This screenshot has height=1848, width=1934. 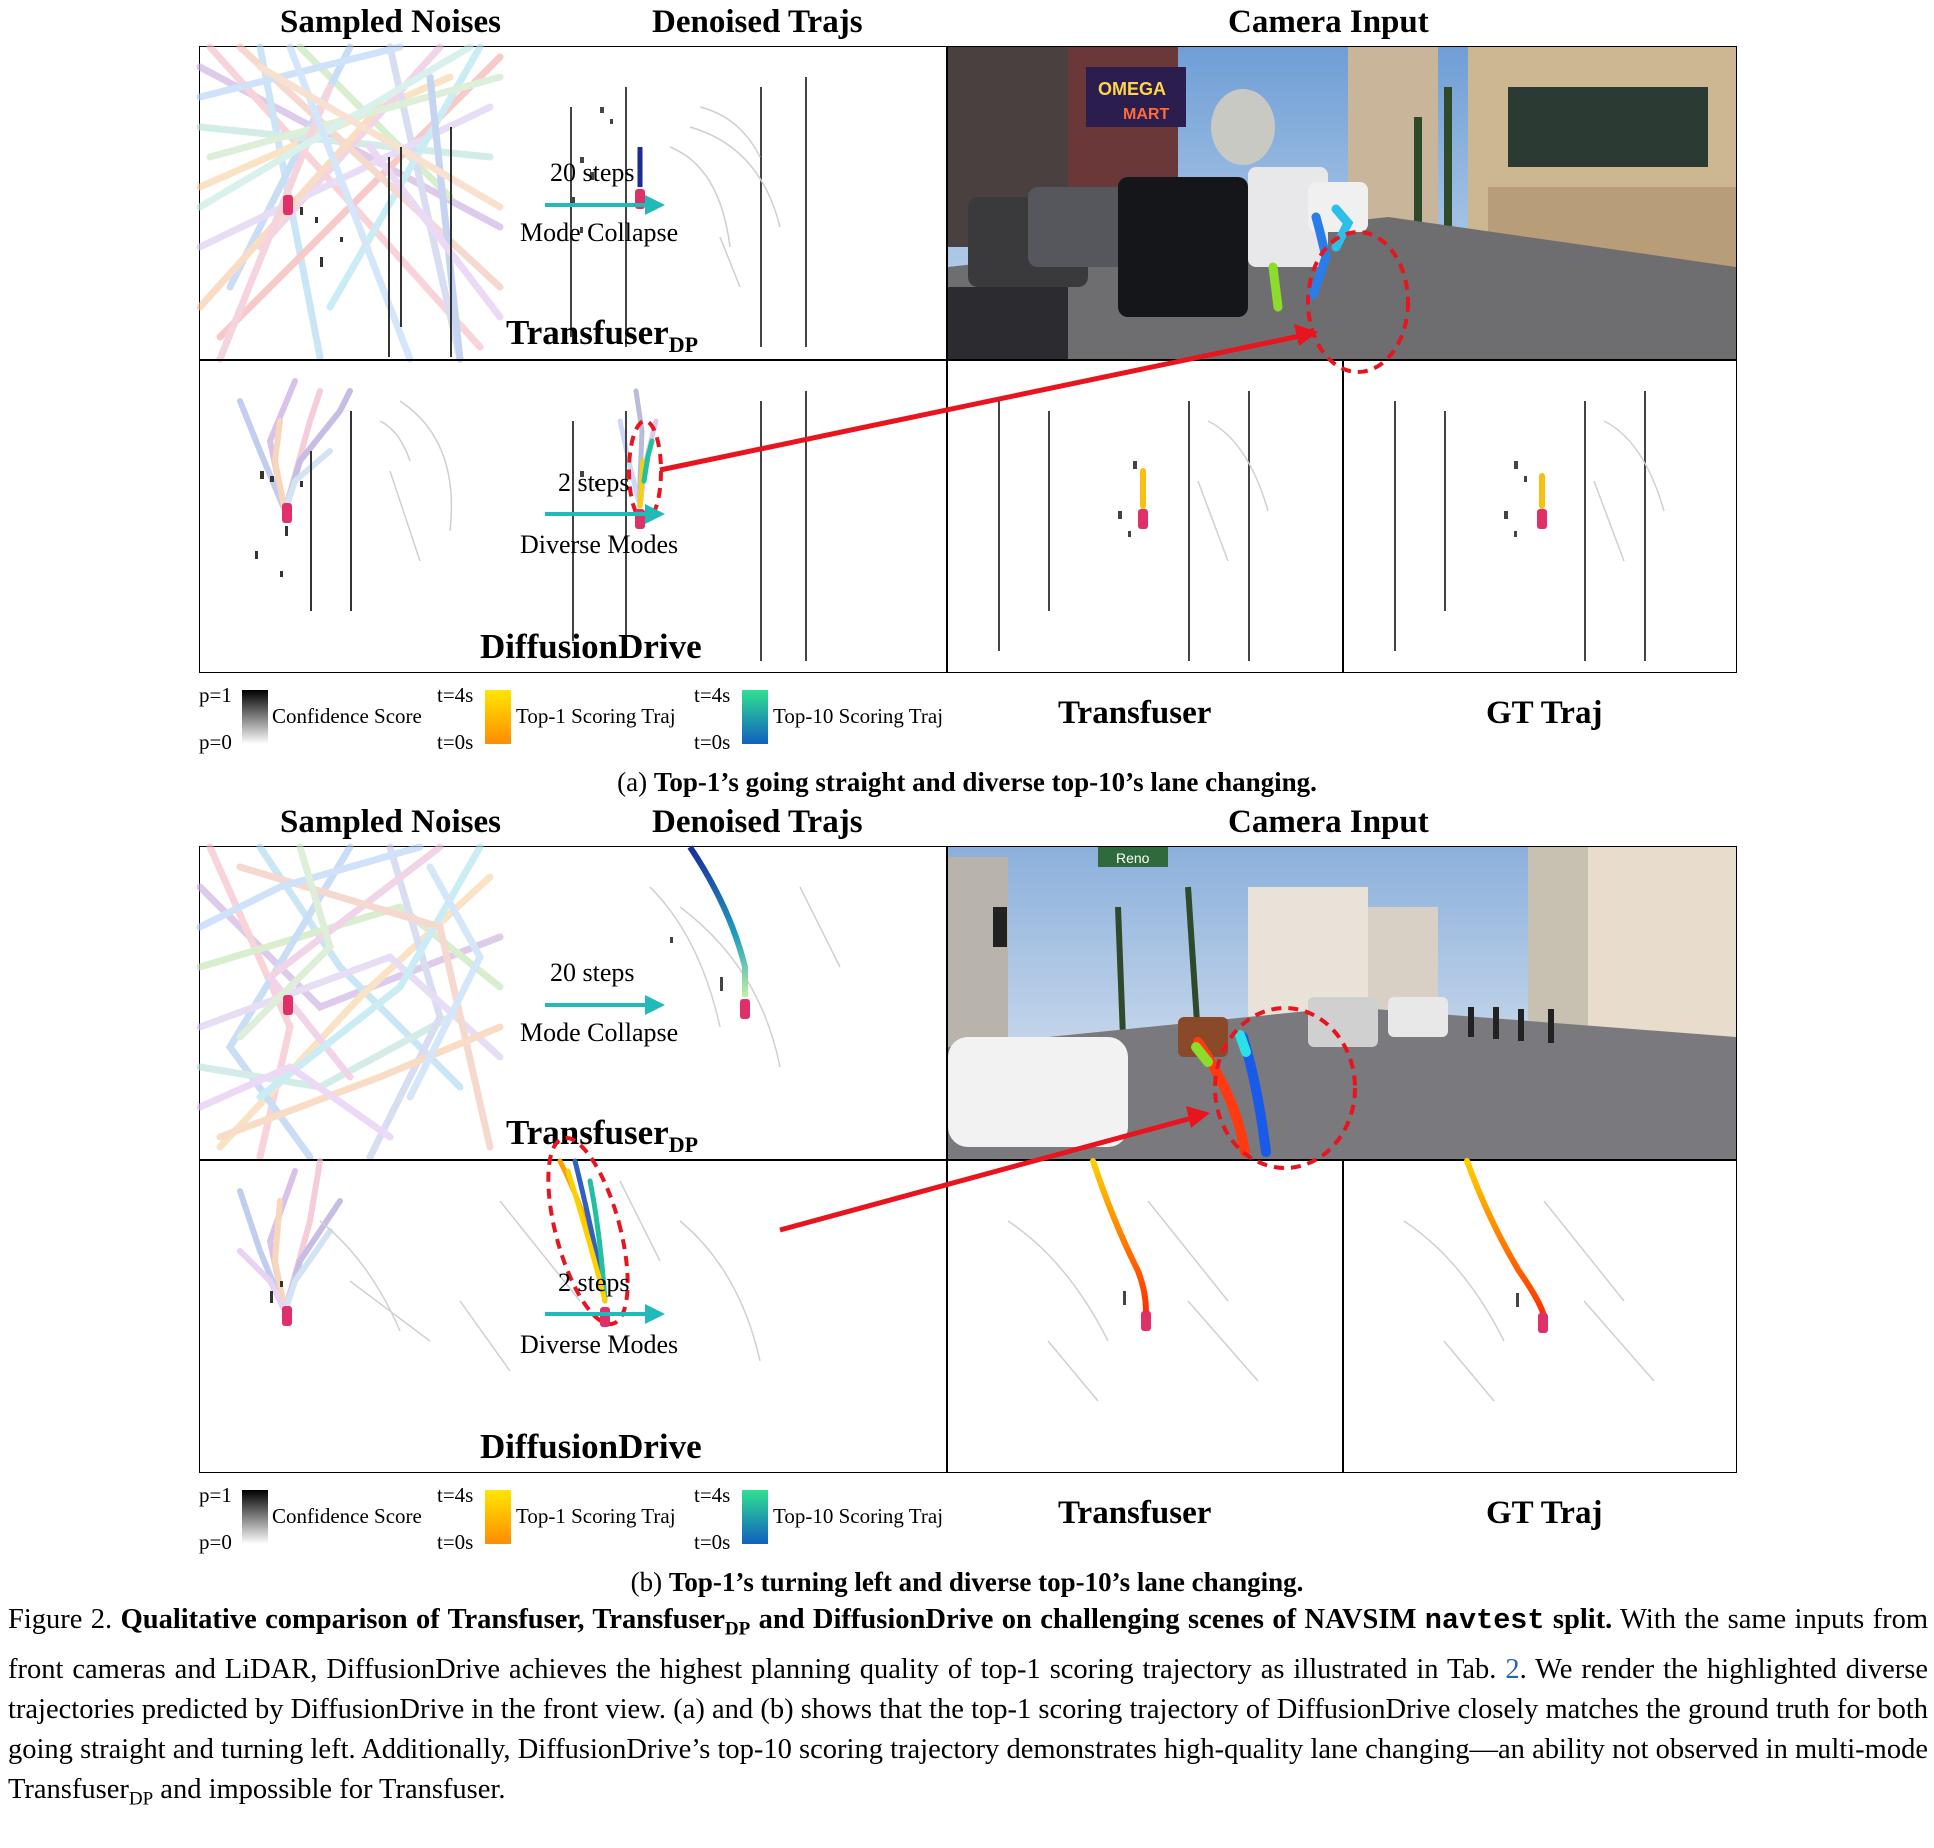 What do you see at coordinates (1342, 1003) in the screenshot?
I see `camera-image-b: Reno` at bounding box center [1342, 1003].